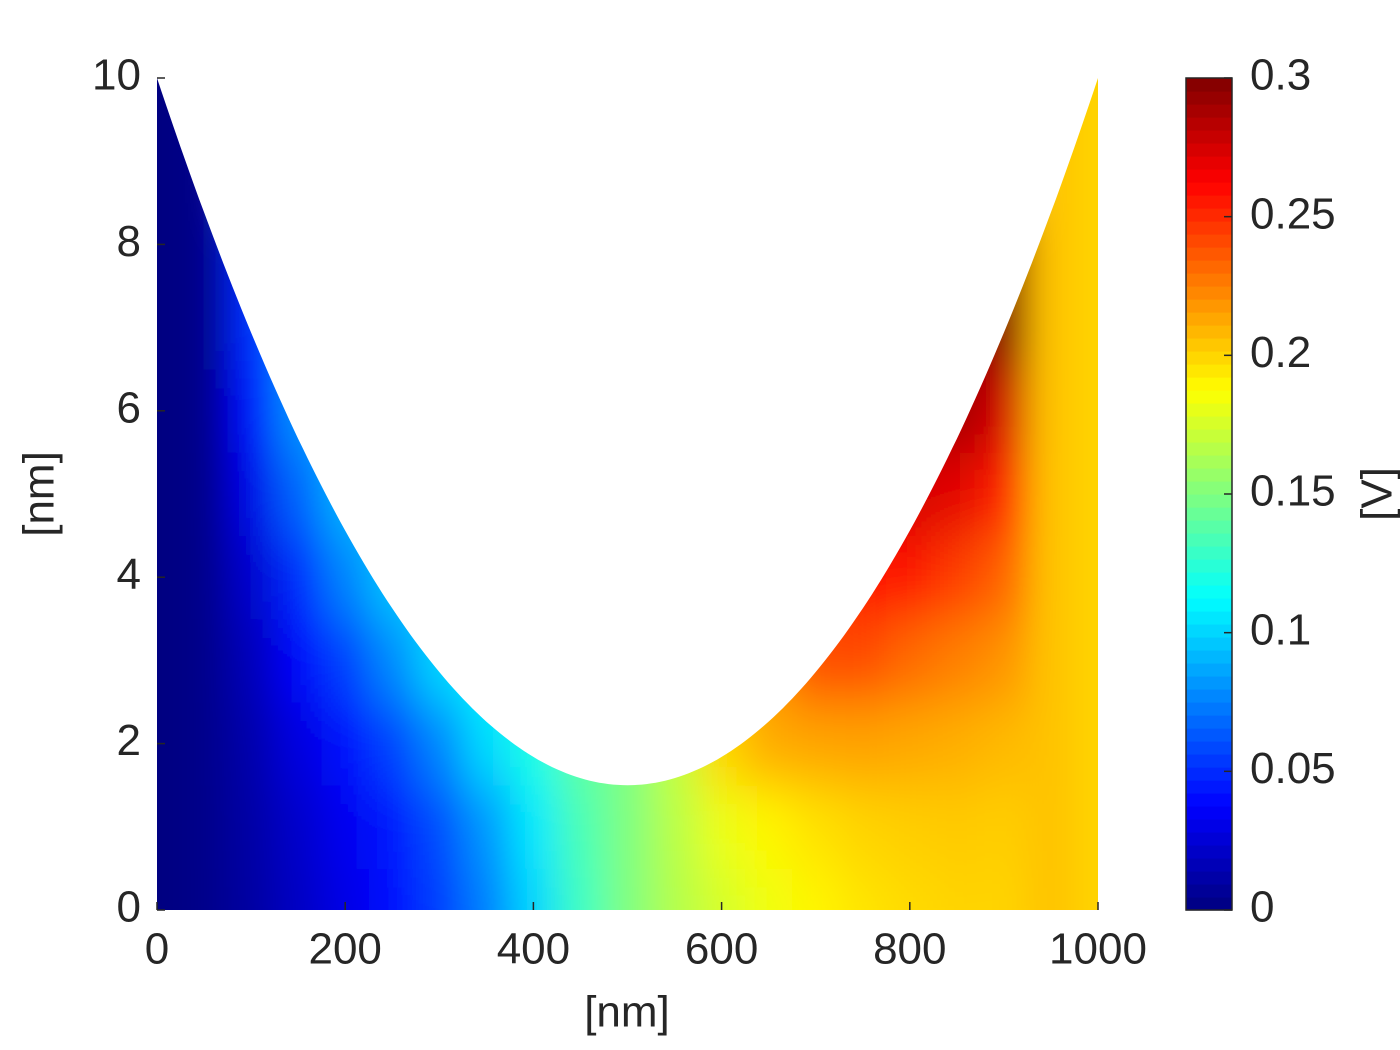  Describe the element at coordinates (1376, 494) in the screenshot. I see `colorbar-label: [V]` at that location.